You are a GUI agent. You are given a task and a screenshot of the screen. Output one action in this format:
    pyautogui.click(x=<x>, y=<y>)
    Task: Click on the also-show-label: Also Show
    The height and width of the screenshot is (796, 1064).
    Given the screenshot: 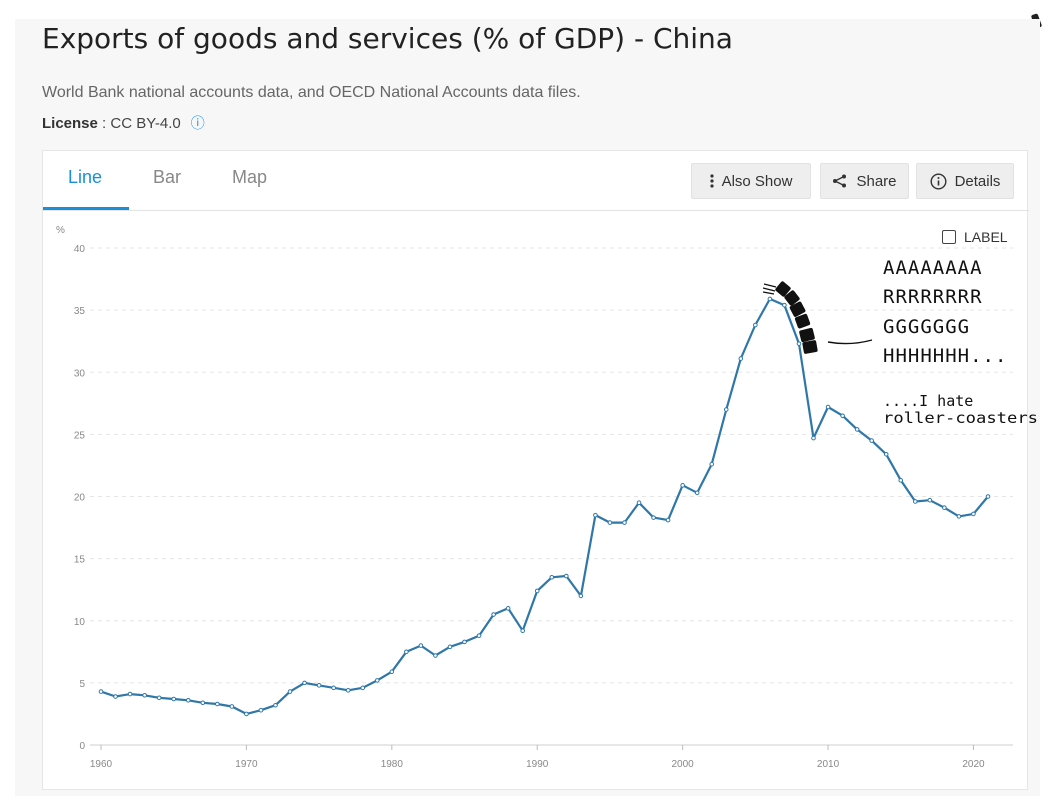 What is the action you would take?
    pyautogui.click(x=757, y=181)
    